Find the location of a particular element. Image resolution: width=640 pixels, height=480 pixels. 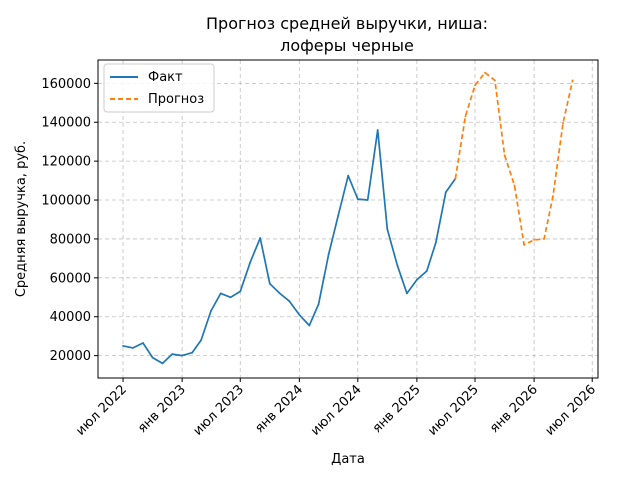

chart-title: Прогноз средней выручки, ниша: is located at coordinates (347, 23).